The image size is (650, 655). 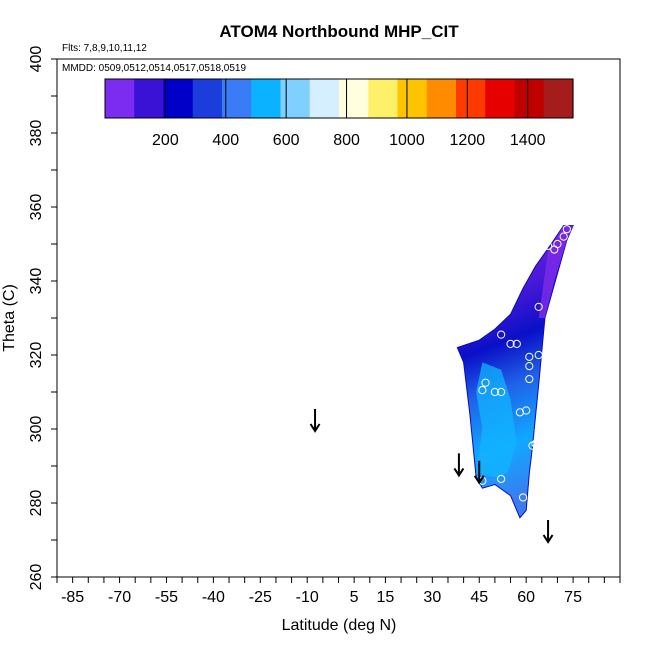 I want to click on x-tick-label: -40, so click(x=213, y=597).